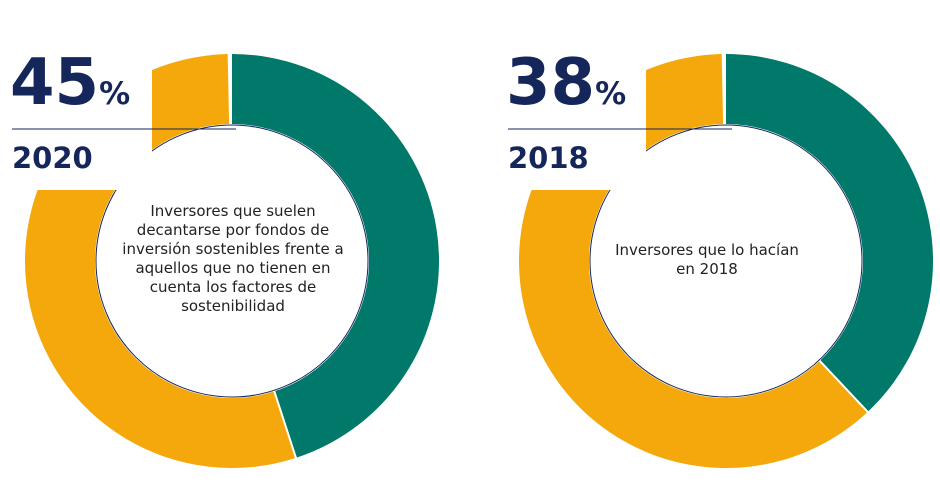 The image size is (940, 498). Describe the element at coordinates (54, 83) in the screenshot. I see `donut-value-number: 45` at that location.